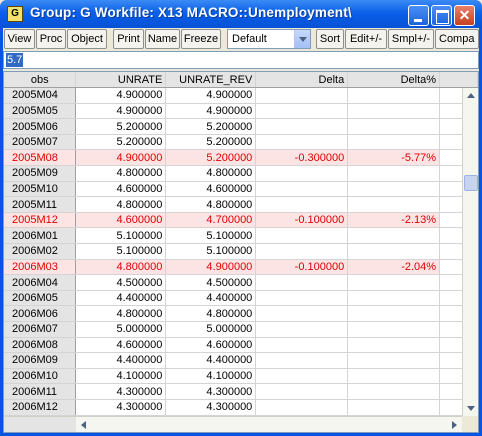  What do you see at coordinates (241, 267) in the screenshot?
I see `table-row: 2006M03 4.800000 4.900000 -0.100000 -2.04%` at bounding box center [241, 267].